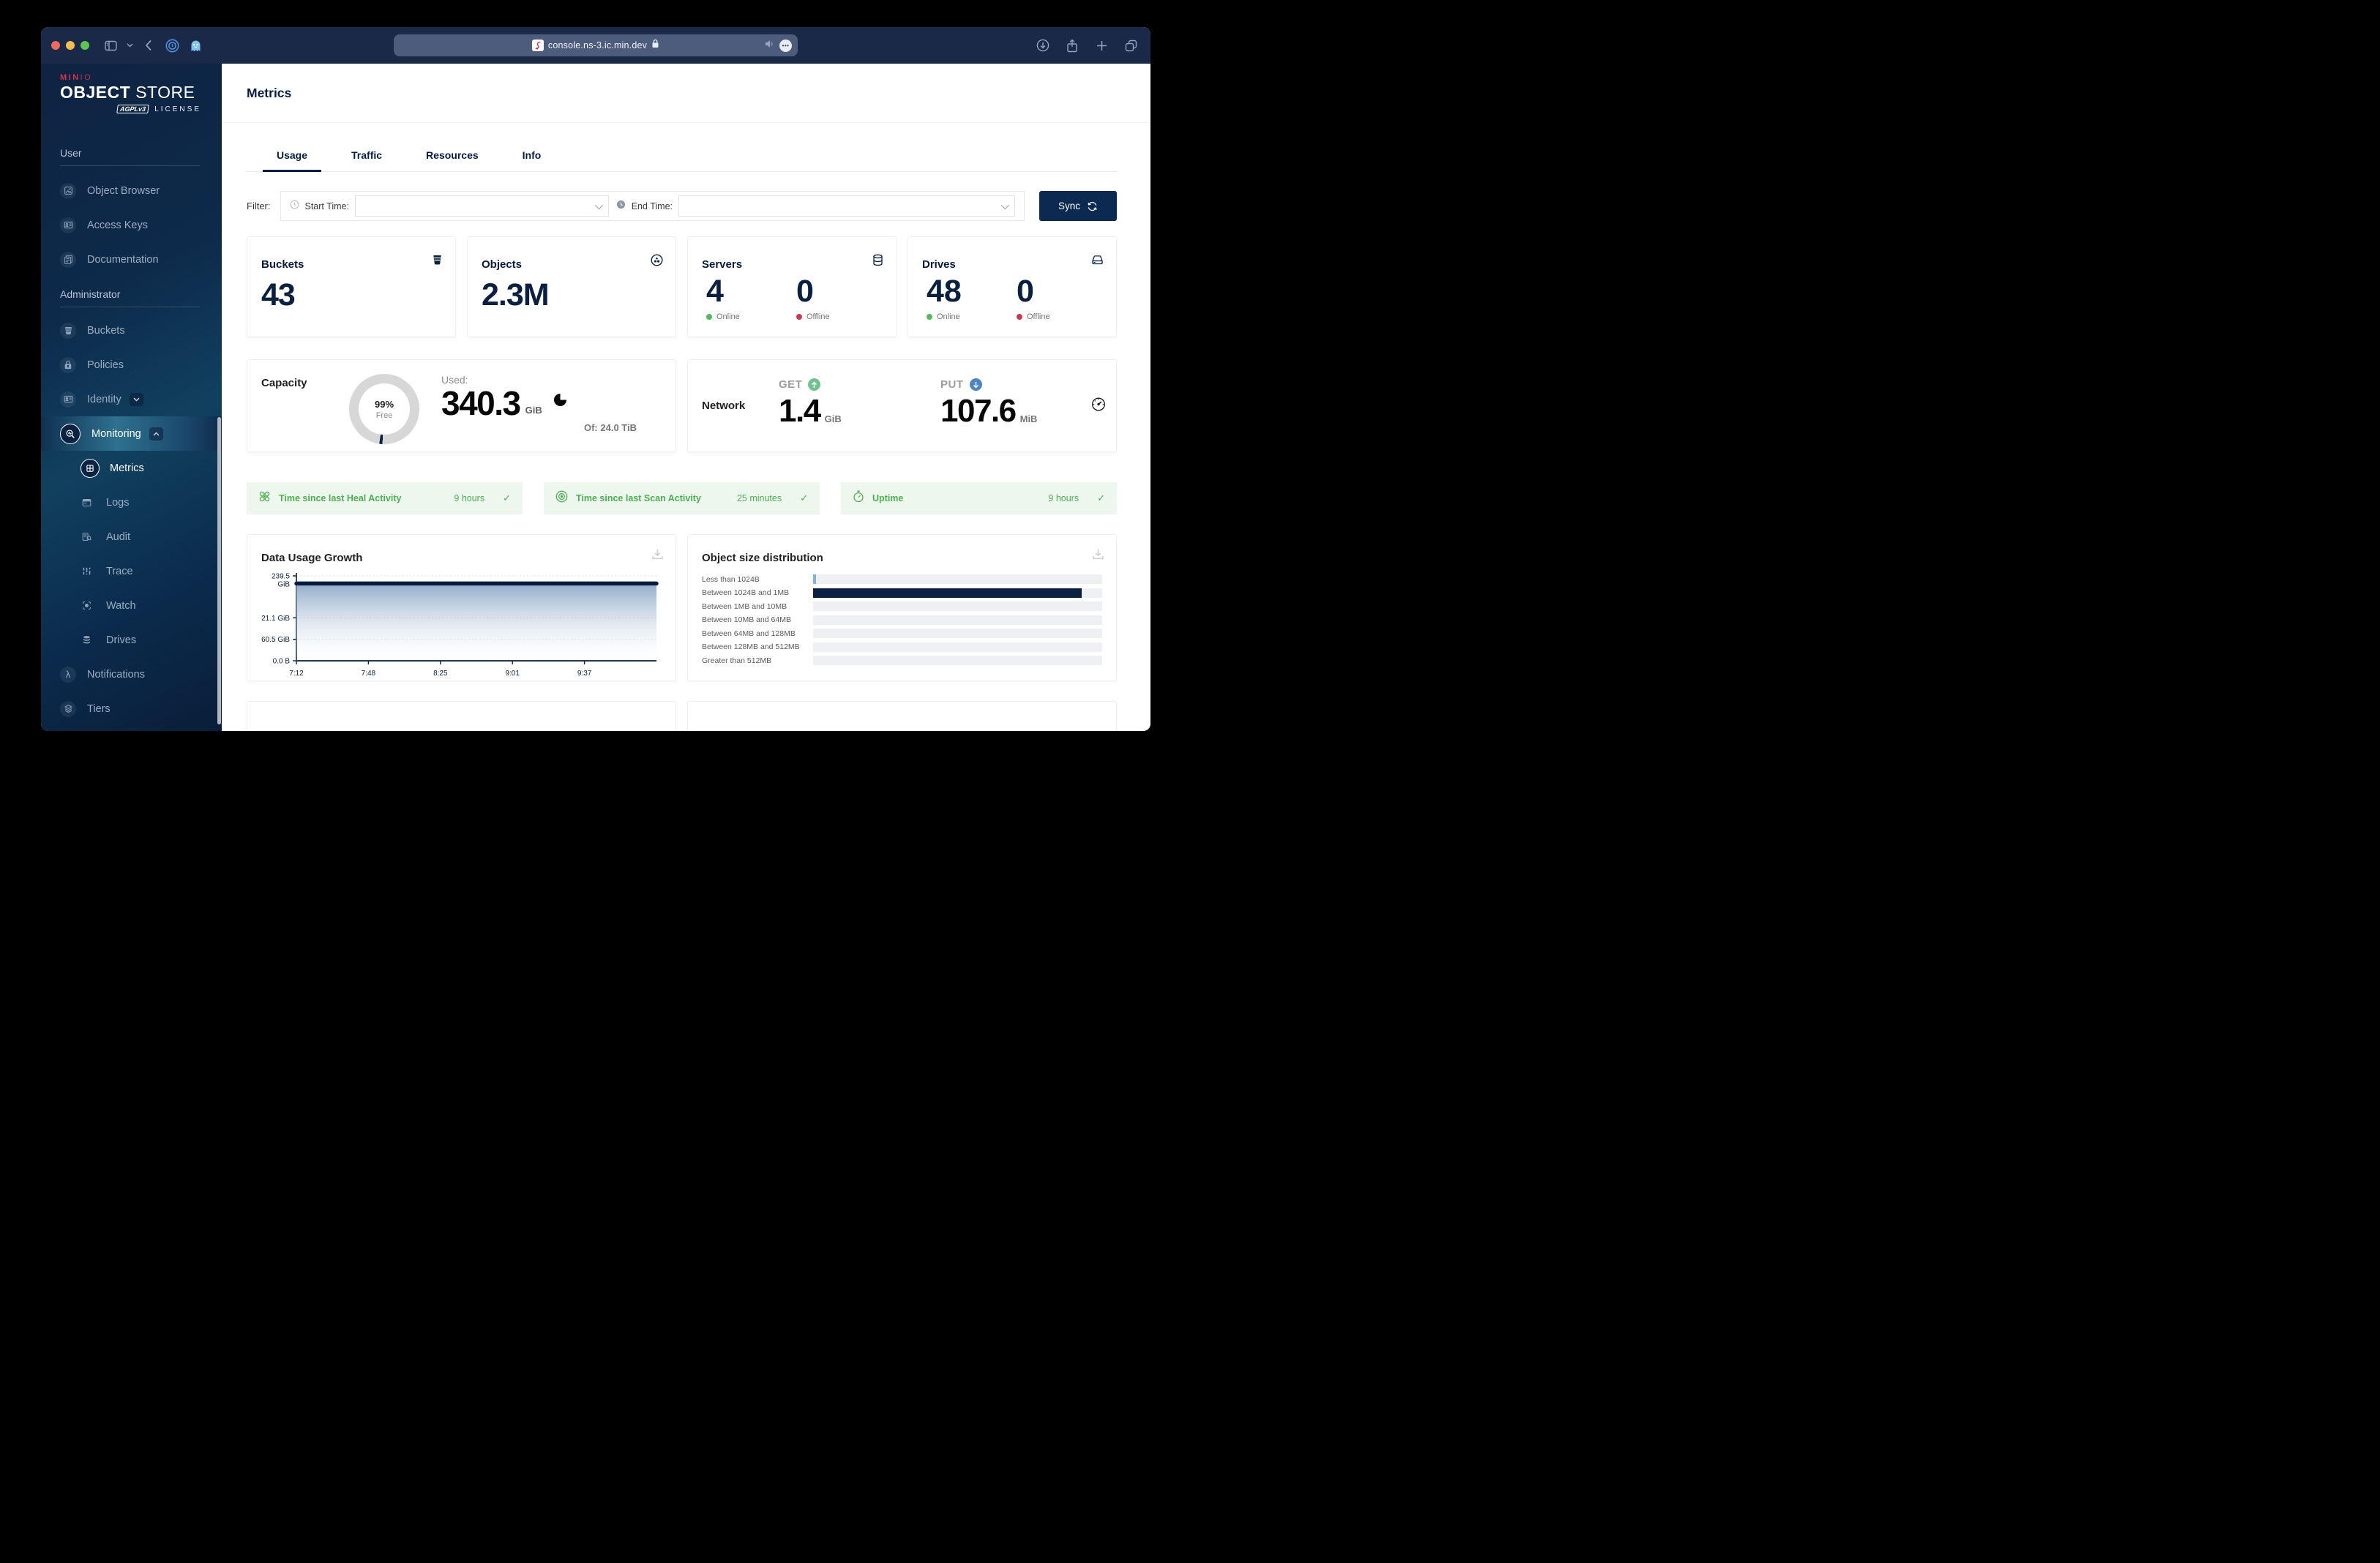  I want to click on logs-icon, so click(86, 502).